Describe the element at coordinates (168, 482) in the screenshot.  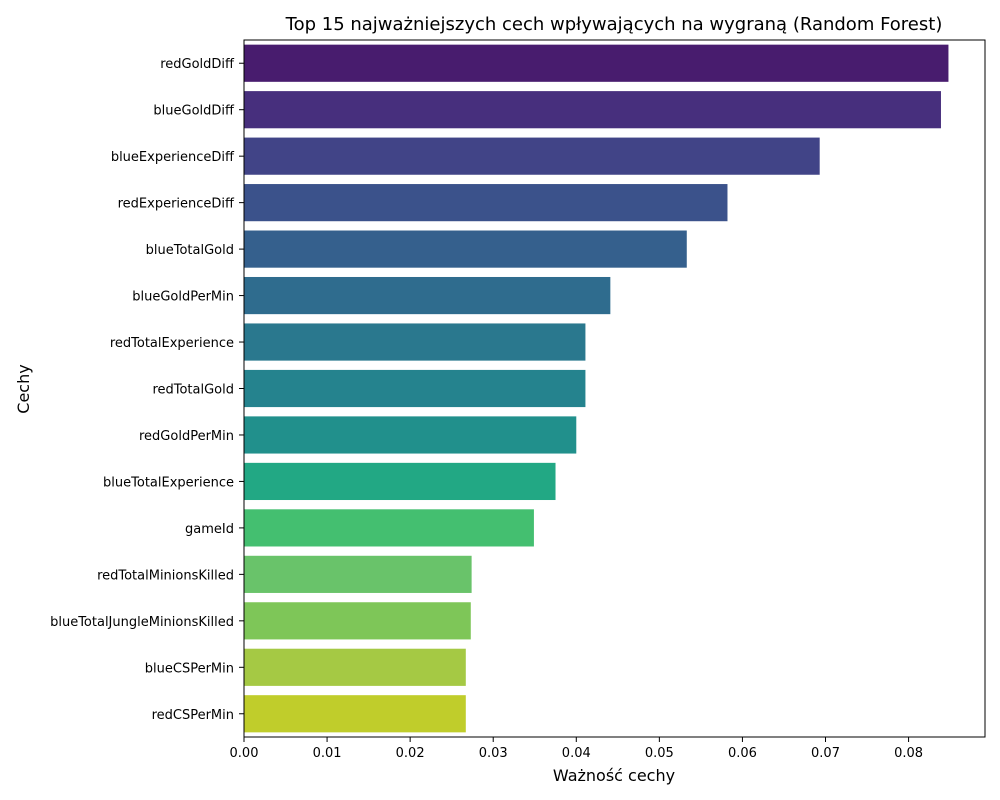
I see `y-tick-label: blueTotalExperience` at that location.